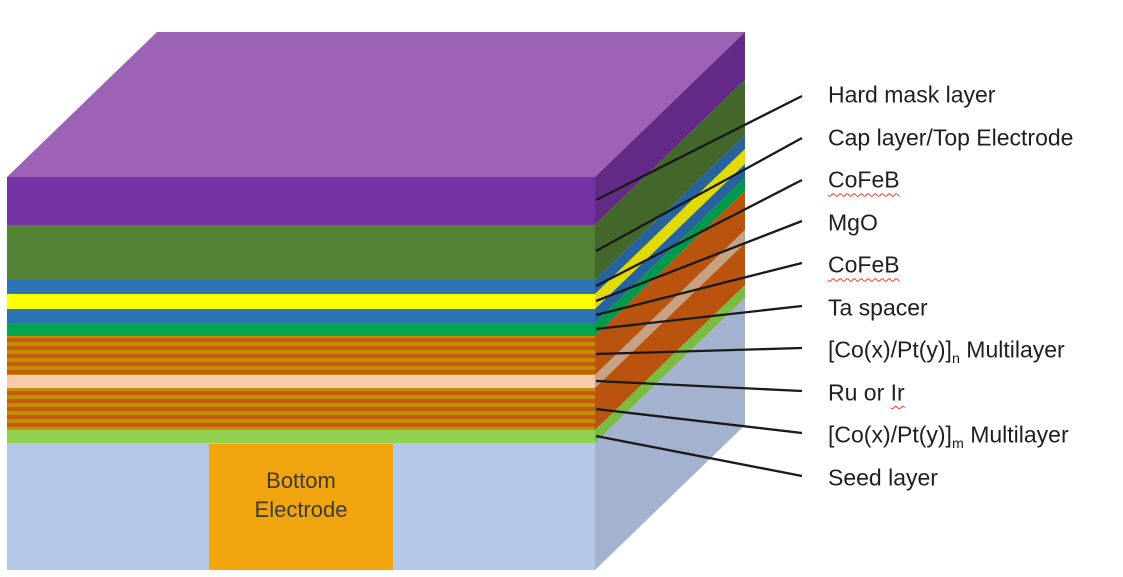 This screenshot has height=577, width=1123. What do you see at coordinates (301, 301) in the screenshot?
I see `mgo-front` at bounding box center [301, 301].